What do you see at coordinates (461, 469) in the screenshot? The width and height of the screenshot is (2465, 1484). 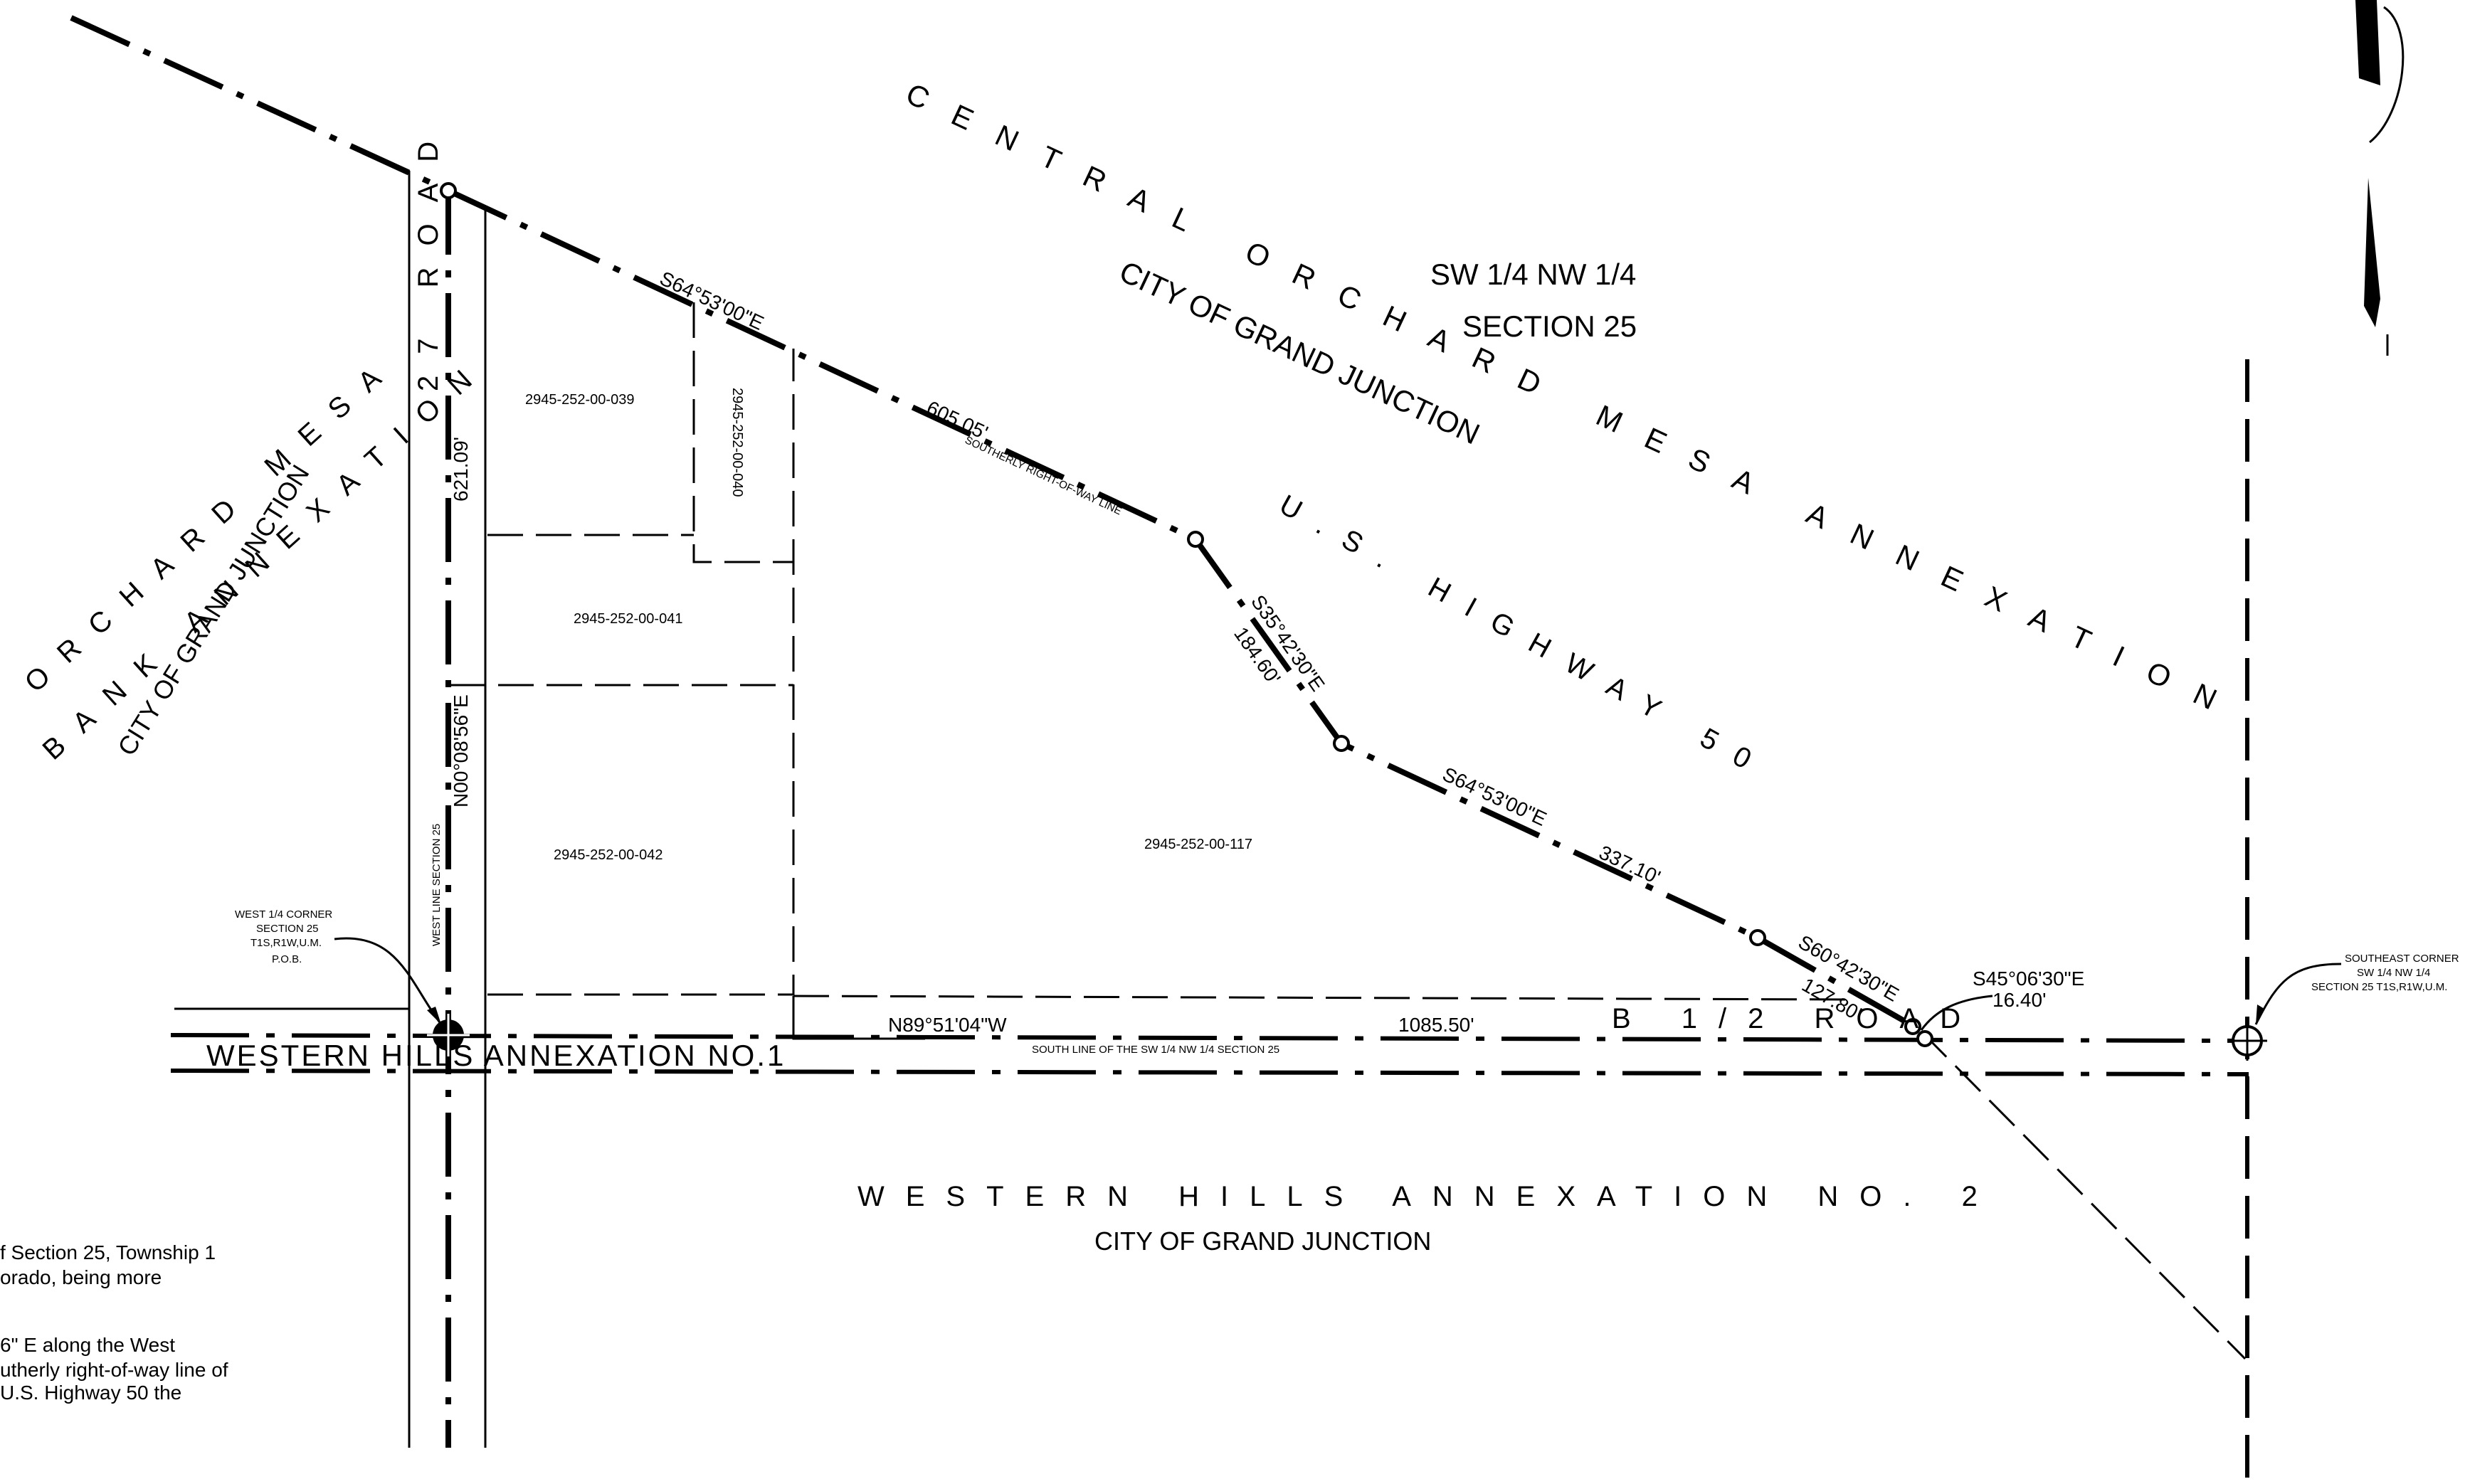 I see `west-distance: 621.09'` at bounding box center [461, 469].